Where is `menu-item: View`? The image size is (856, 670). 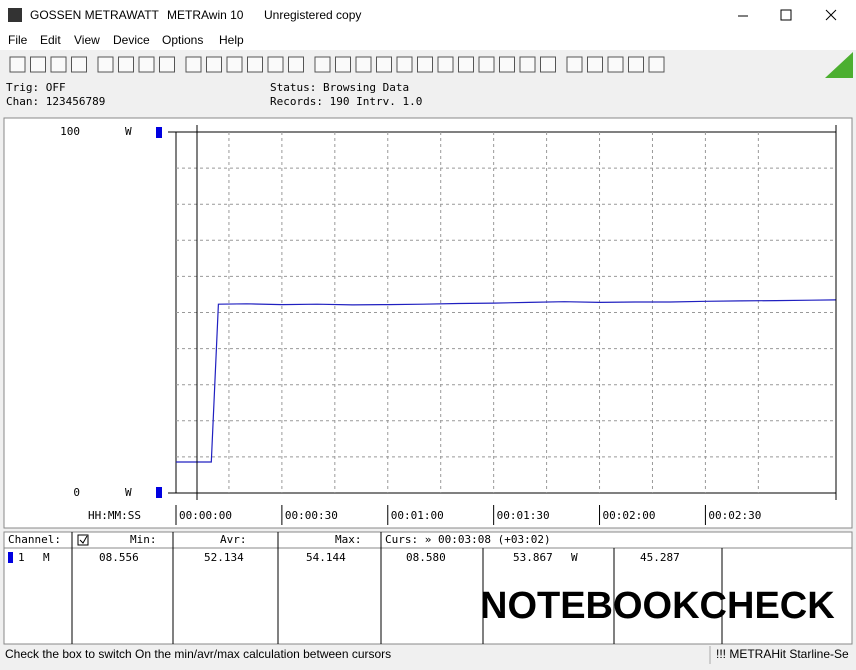 menu-item: View is located at coordinates (87, 40).